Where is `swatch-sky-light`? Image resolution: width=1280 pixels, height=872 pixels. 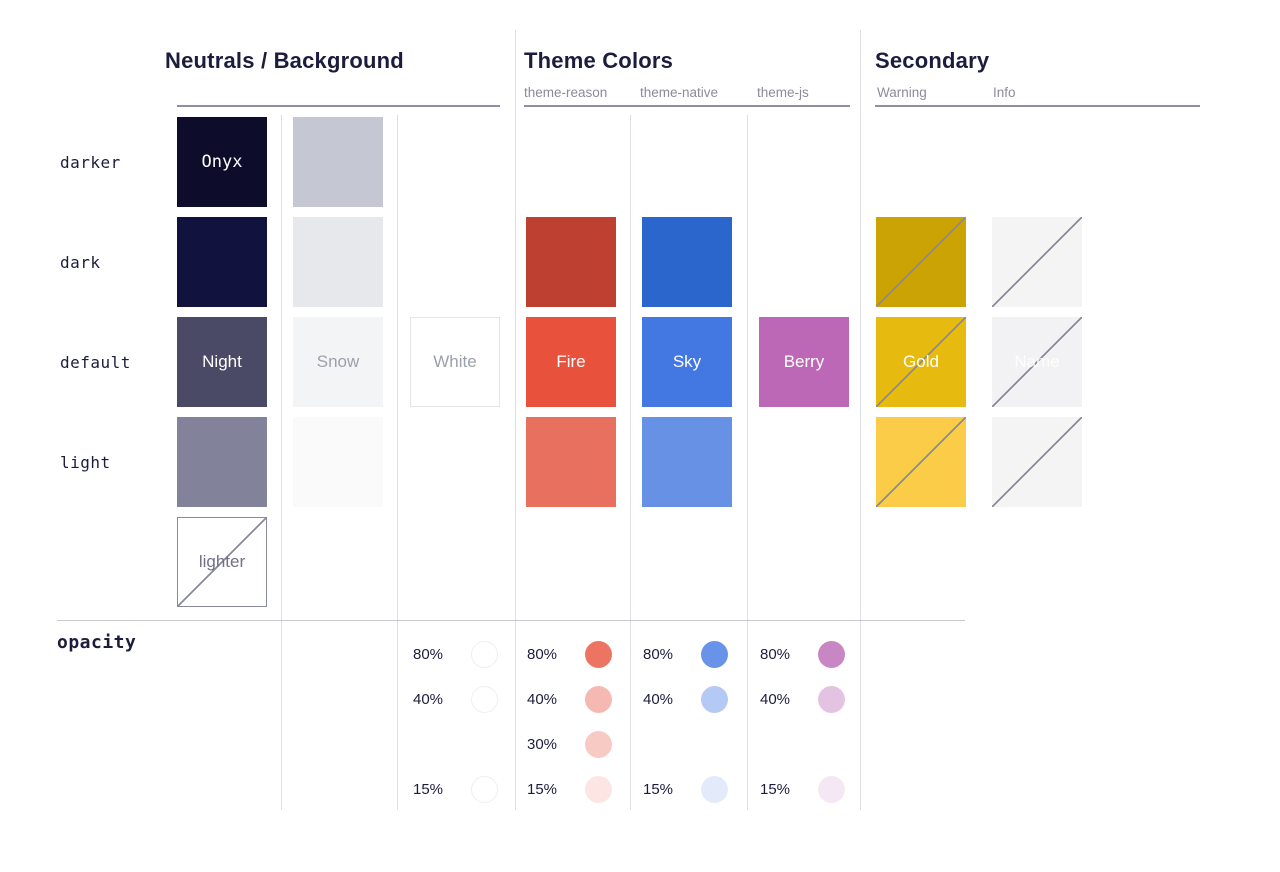 swatch-sky-light is located at coordinates (687, 462).